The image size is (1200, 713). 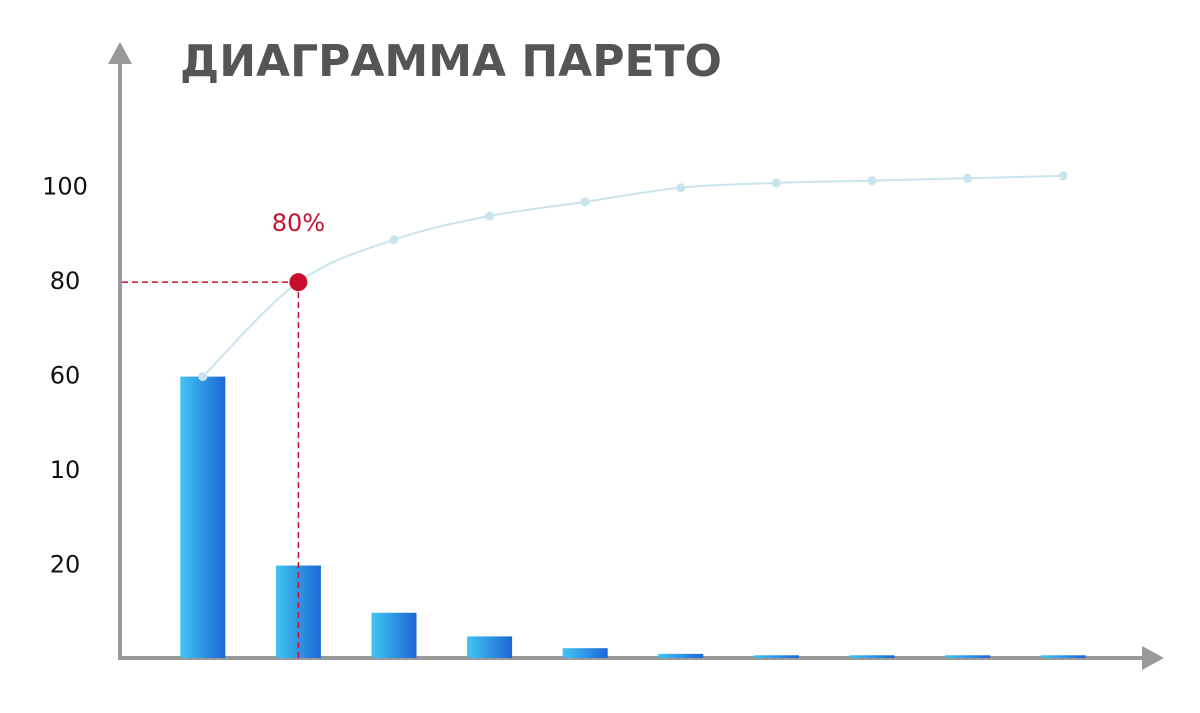 What do you see at coordinates (65, 281) in the screenshot?
I see `y-tick-label: 80` at bounding box center [65, 281].